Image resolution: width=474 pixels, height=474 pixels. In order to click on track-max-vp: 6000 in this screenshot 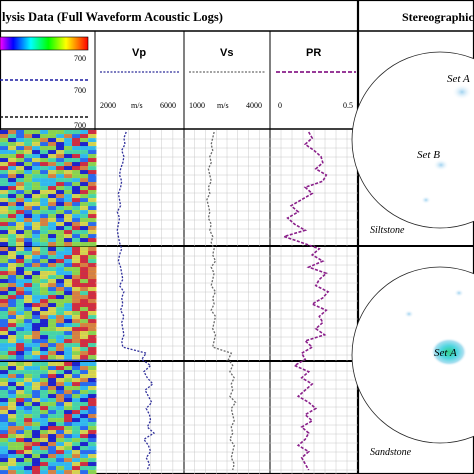, I will do `click(168, 105)`.